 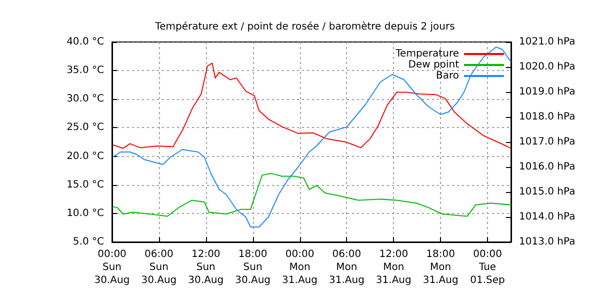 What do you see at coordinates (434, 65) in the screenshot?
I see `legend-label: Dew point` at bounding box center [434, 65].